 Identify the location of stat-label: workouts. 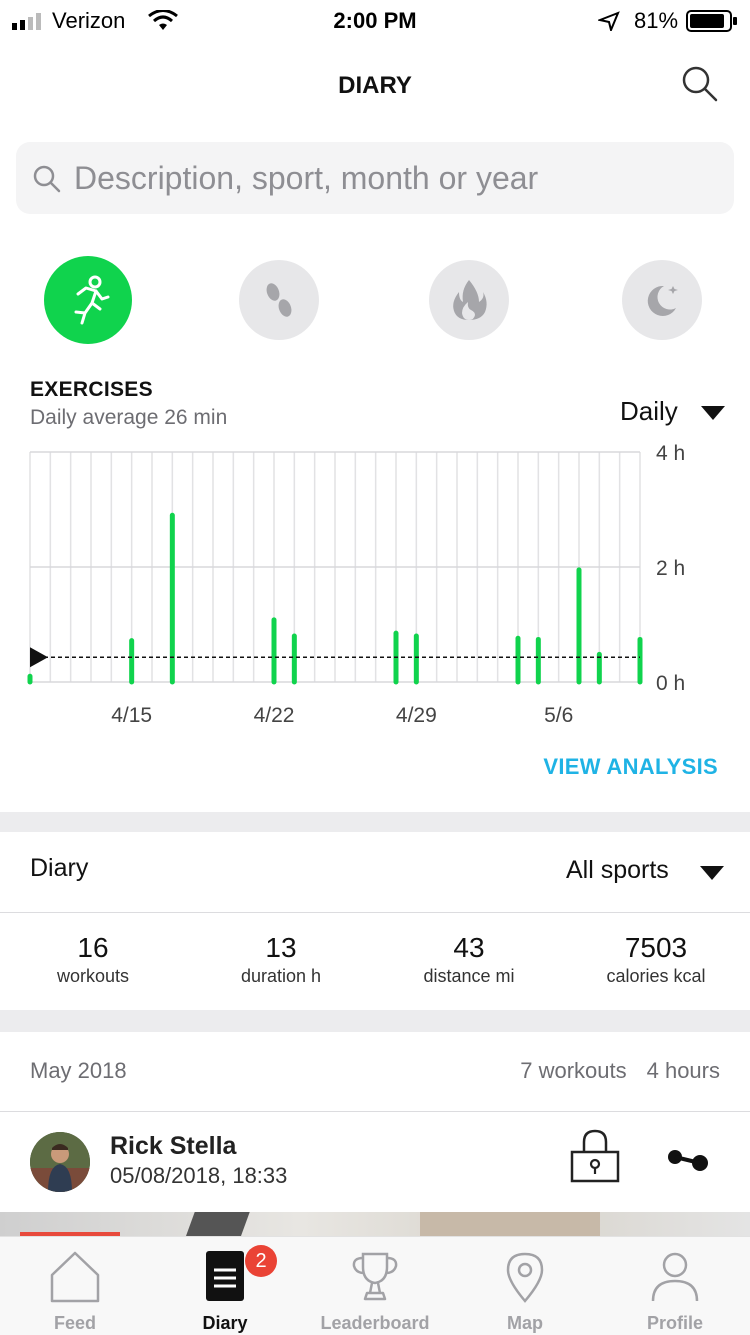
(93, 976).